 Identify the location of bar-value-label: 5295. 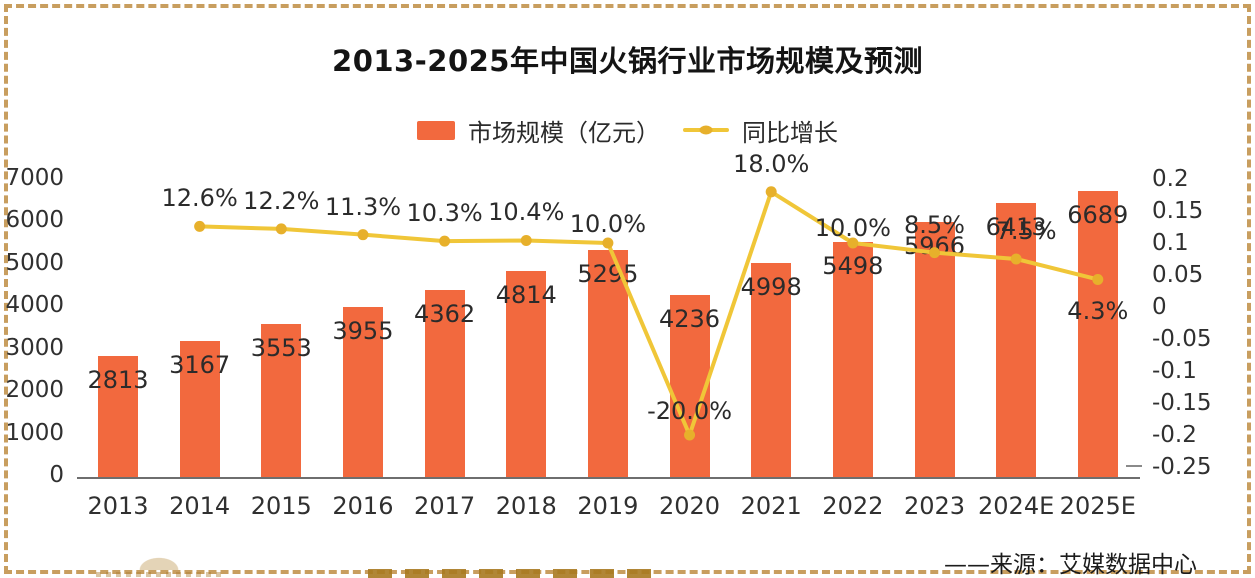
(608, 274).